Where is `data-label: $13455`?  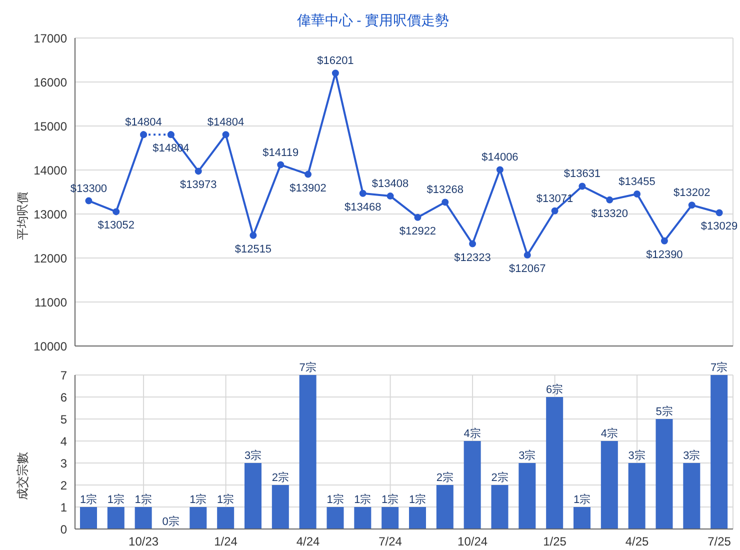
data-label: $13455 is located at coordinates (637, 182).